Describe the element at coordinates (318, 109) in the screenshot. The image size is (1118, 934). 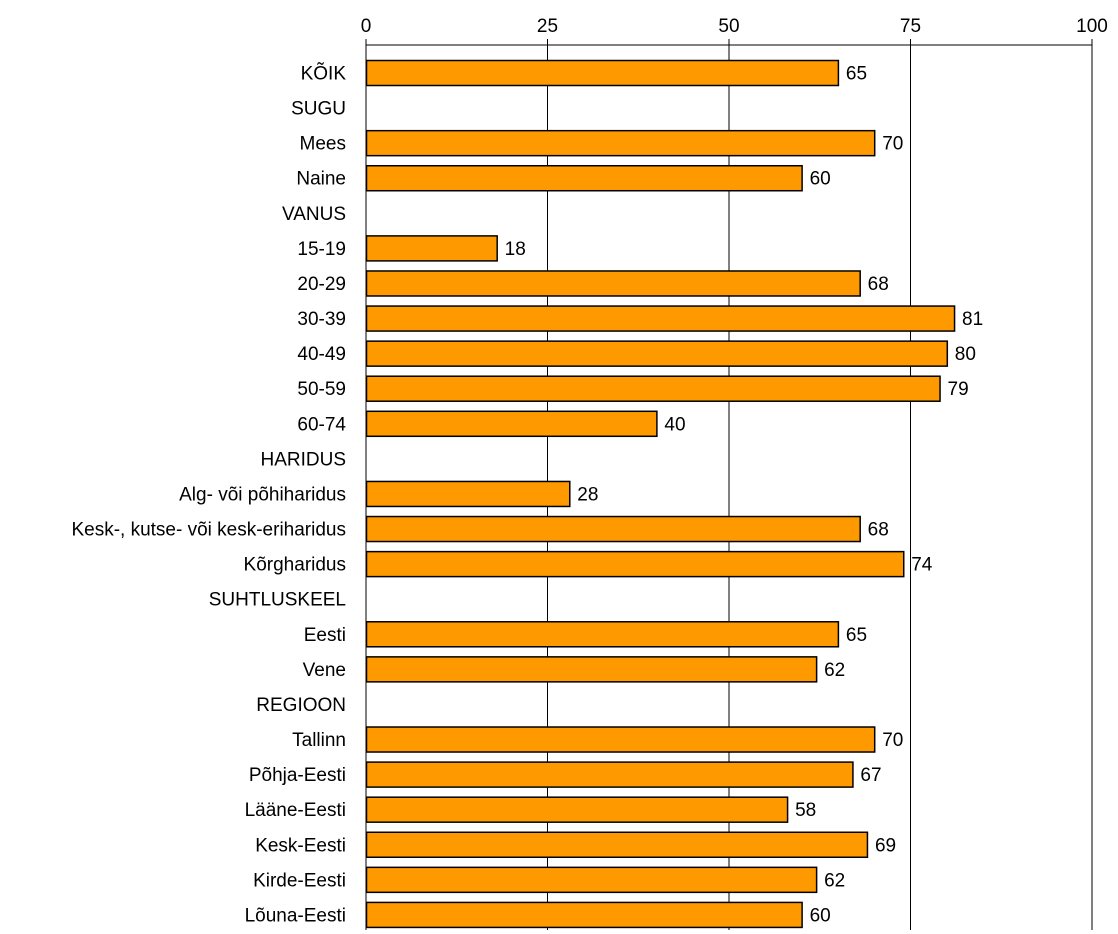
I see `category-label: SUGU` at that location.